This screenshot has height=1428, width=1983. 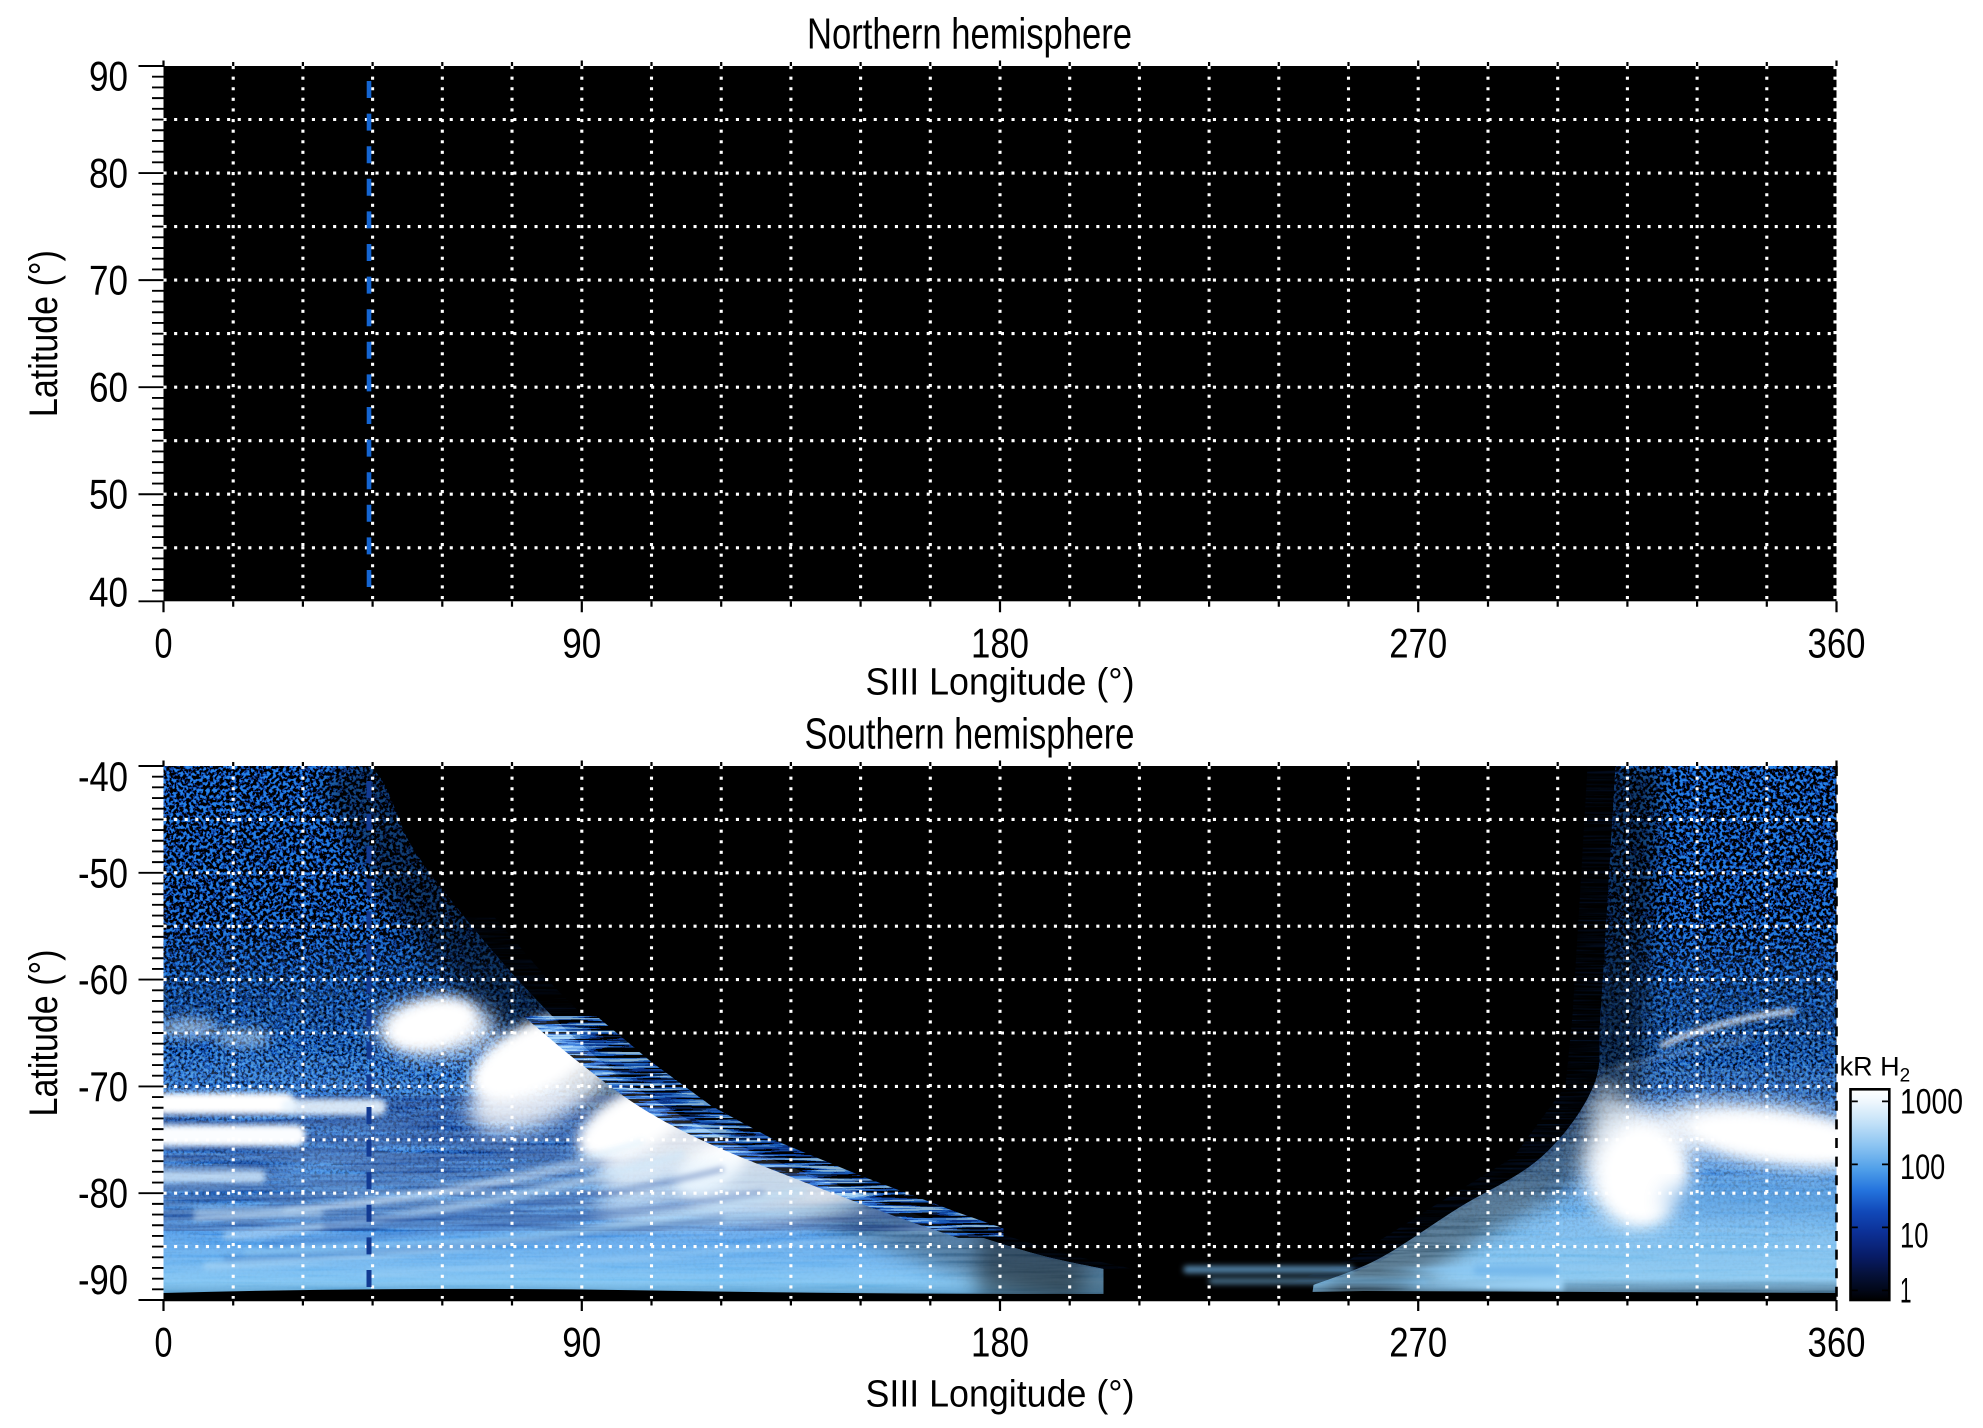 What do you see at coordinates (108, 494) in the screenshot?
I see `svg-text: 50` at bounding box center [108, 494].